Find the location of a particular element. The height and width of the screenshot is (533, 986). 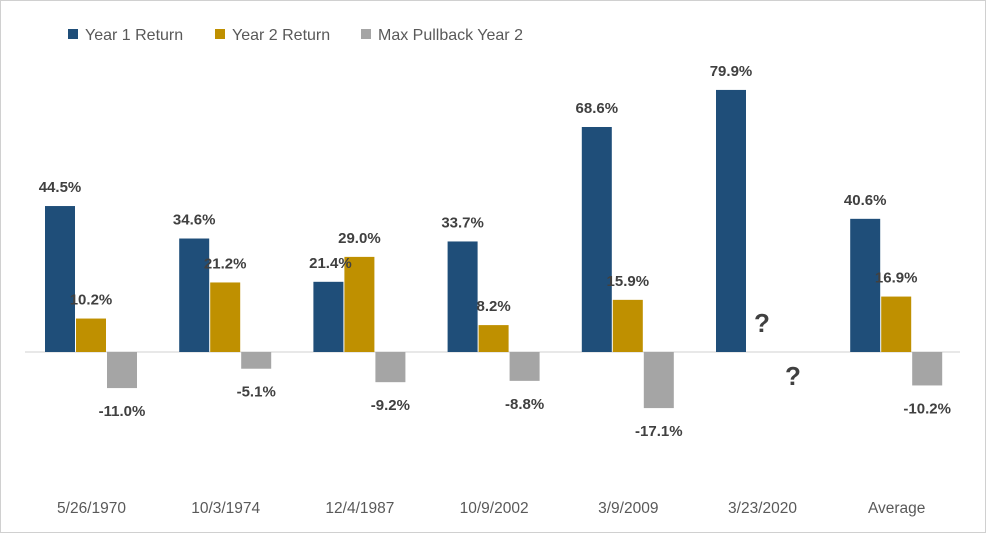

unknown-max-pullback-year-2-3-23-2020: ? is located at coordinates (793, 376).